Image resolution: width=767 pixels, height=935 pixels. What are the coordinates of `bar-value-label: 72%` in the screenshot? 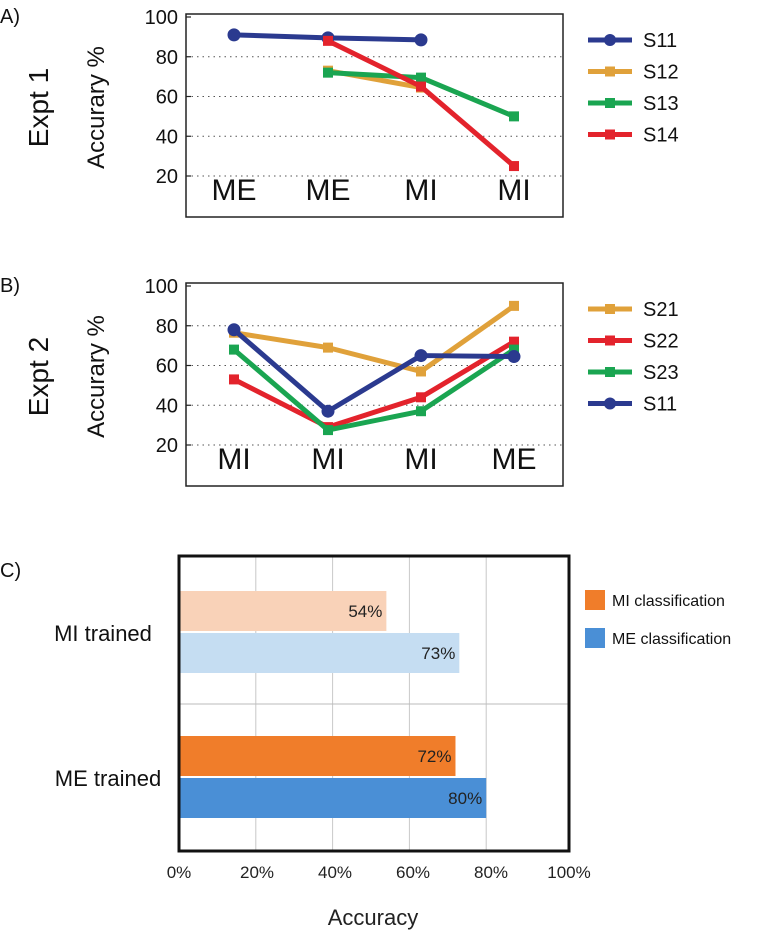 It's located at (434, 756).